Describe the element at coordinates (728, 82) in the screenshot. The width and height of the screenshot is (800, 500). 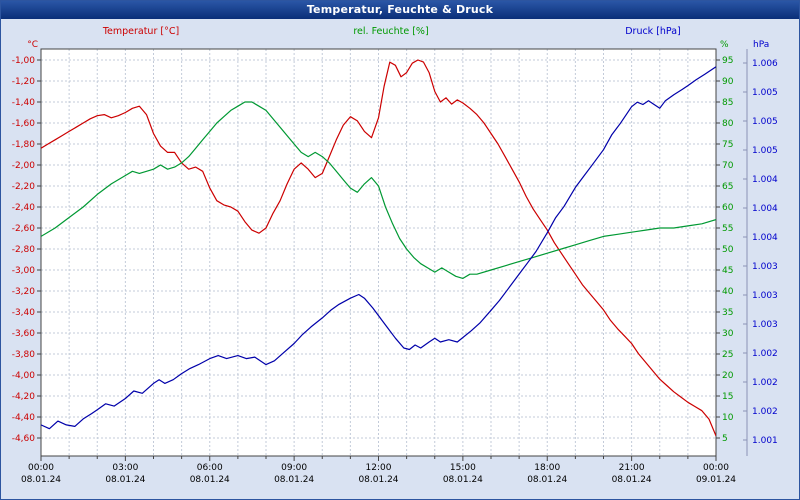
I see `humidity-axis-tick-label: 90` at that location.